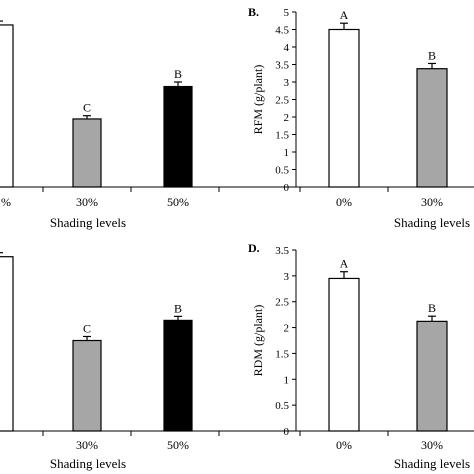  I want to click on y-axis-label: RDM (g/plant), so click(258, 341).